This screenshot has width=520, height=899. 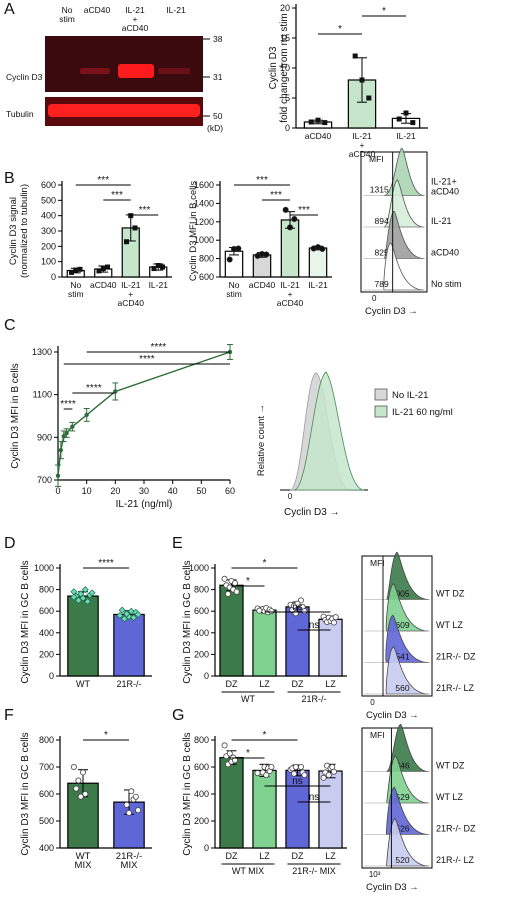 What do you see at coordinates (445, 253) in the screenshot?
I see `condition-label: aCD40` at bounding box center [445, 253].